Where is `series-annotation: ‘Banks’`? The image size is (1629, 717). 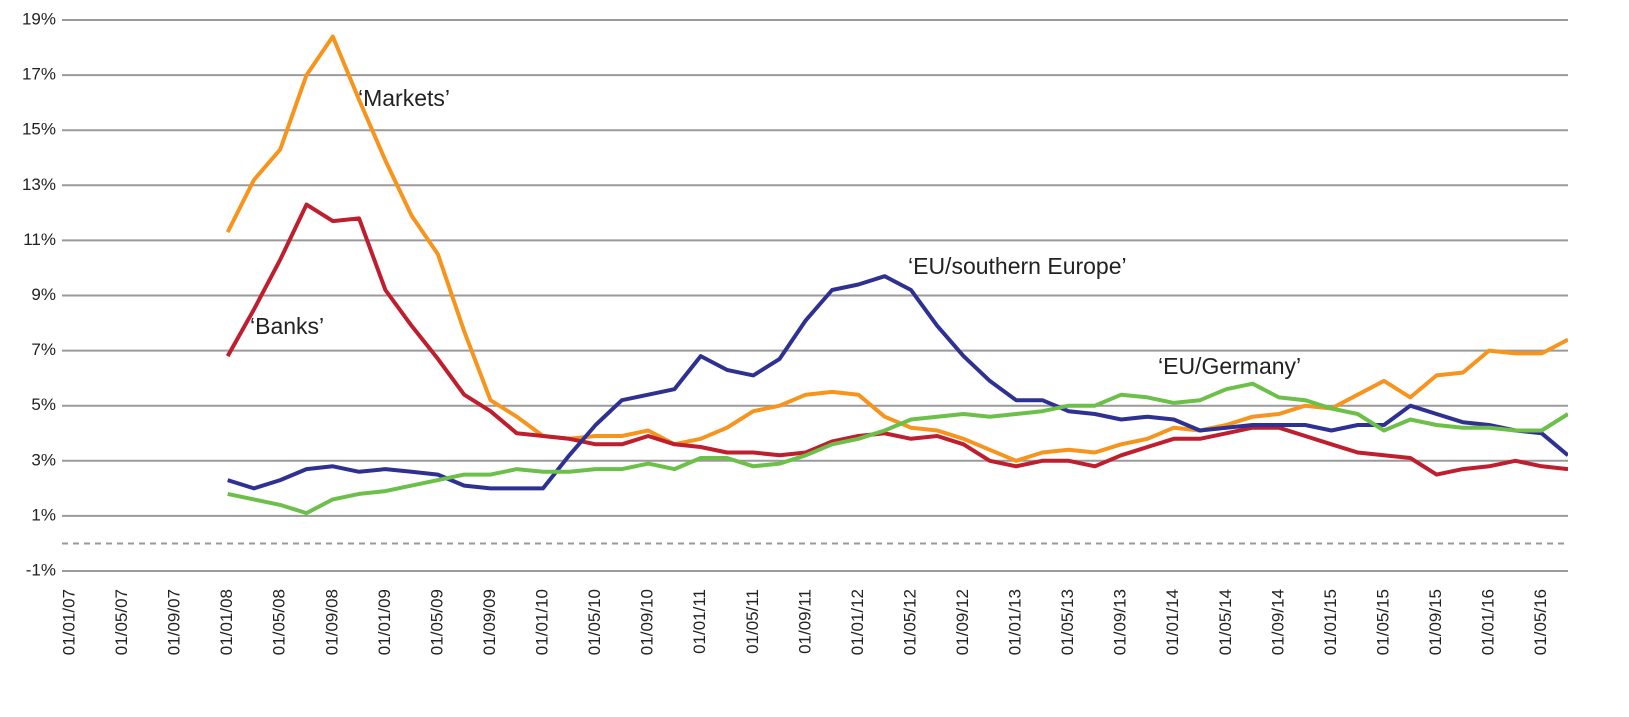
series-annotation: ‘Banks’ is located at coordinates (287, 326).